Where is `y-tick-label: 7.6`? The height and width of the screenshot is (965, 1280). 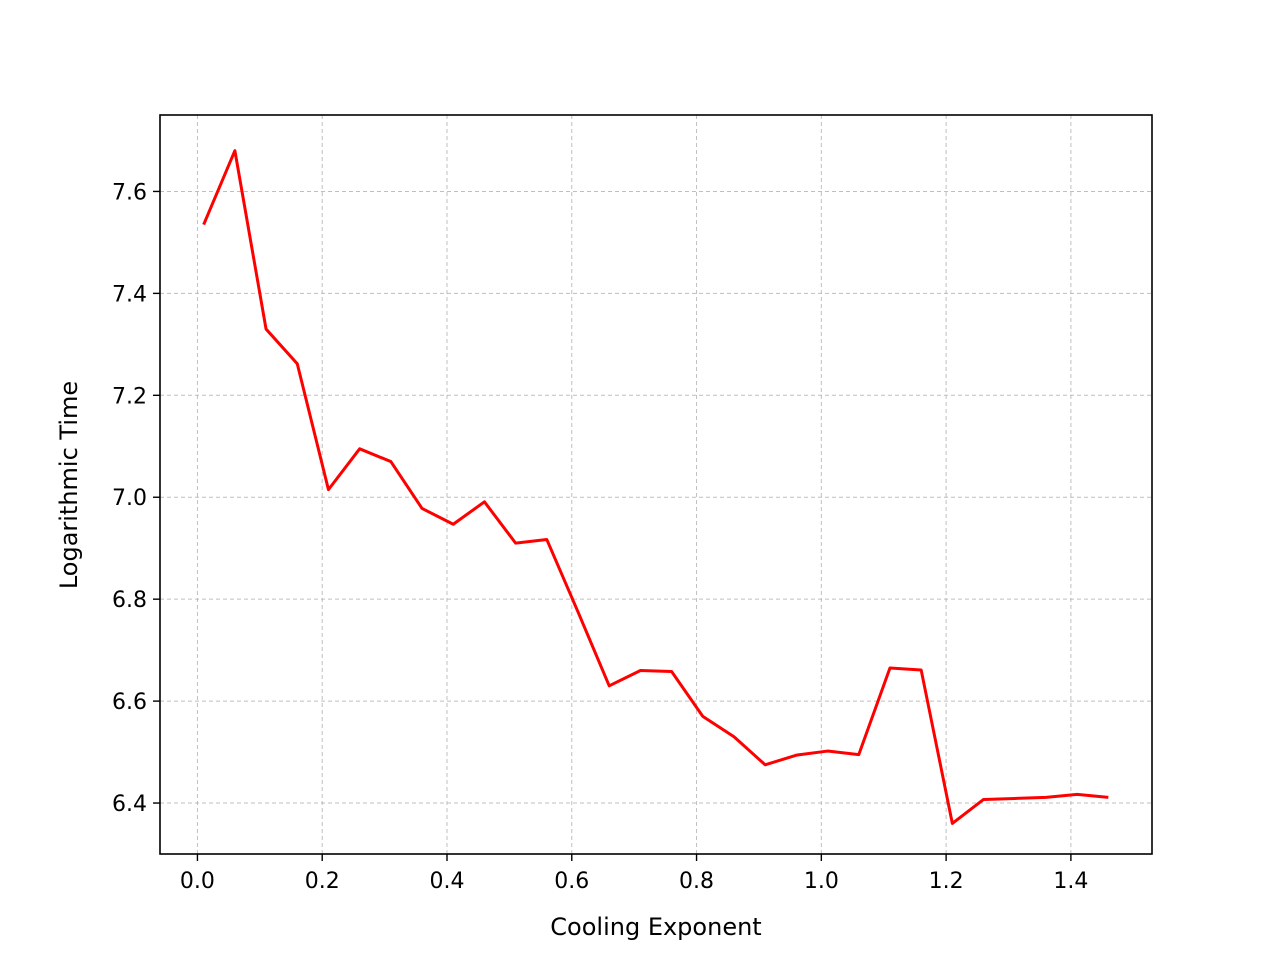 y-tick-label: 7.6 is located at coordinates (129, 192).